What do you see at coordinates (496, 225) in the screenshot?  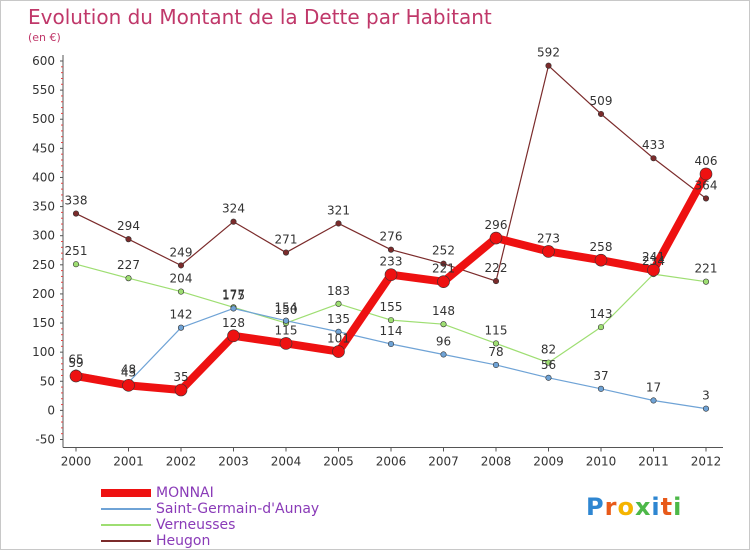 I see `data-label: 296` at bounding box center [496, 225].